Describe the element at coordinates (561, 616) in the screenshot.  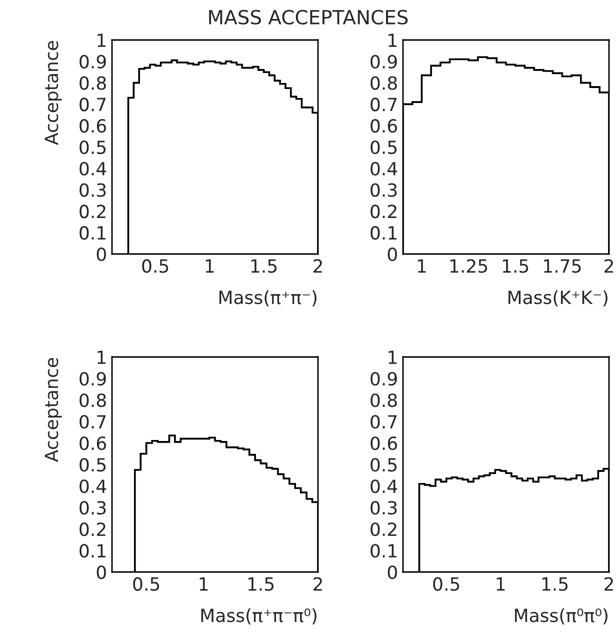
I see `x-axis-title: Mass(π⁰π⁰)` at that location.